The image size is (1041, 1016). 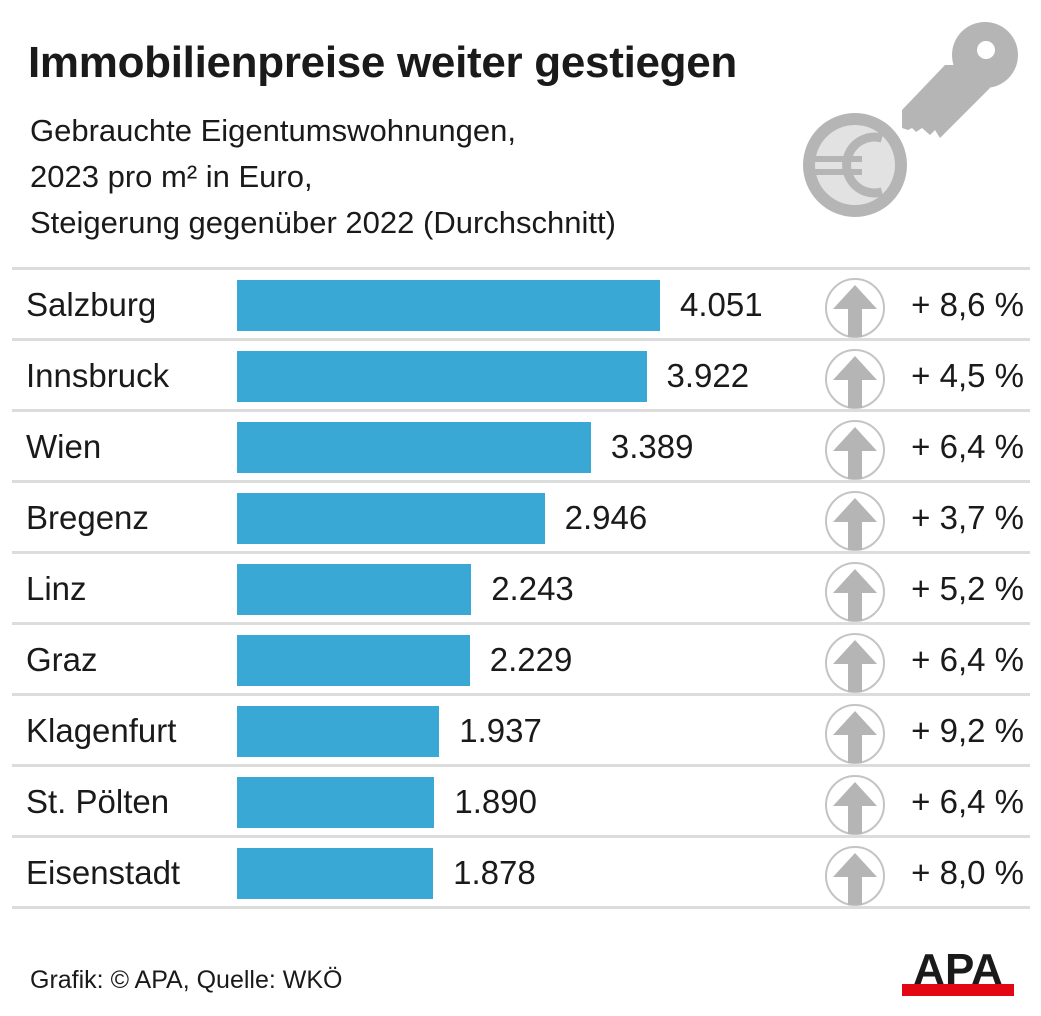 What do you see at coordinates (382, 62) in the screenshot?
I see `chart-title: Immobilienpreise weiter gestiegen` at bounding box center [382, 62].